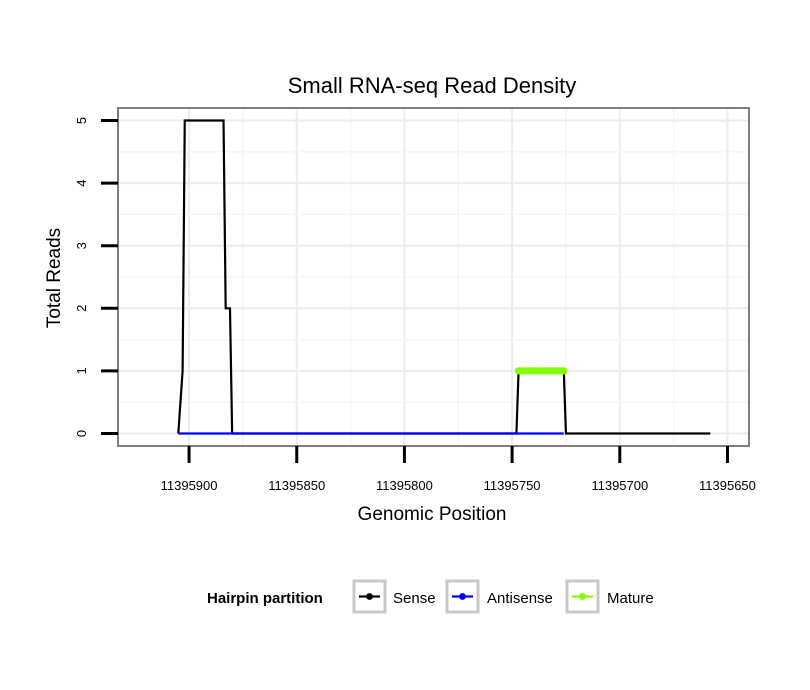 This screenshot has width=810, height=690. I want to click on legend-key-point-antisense, so click(462, 596).